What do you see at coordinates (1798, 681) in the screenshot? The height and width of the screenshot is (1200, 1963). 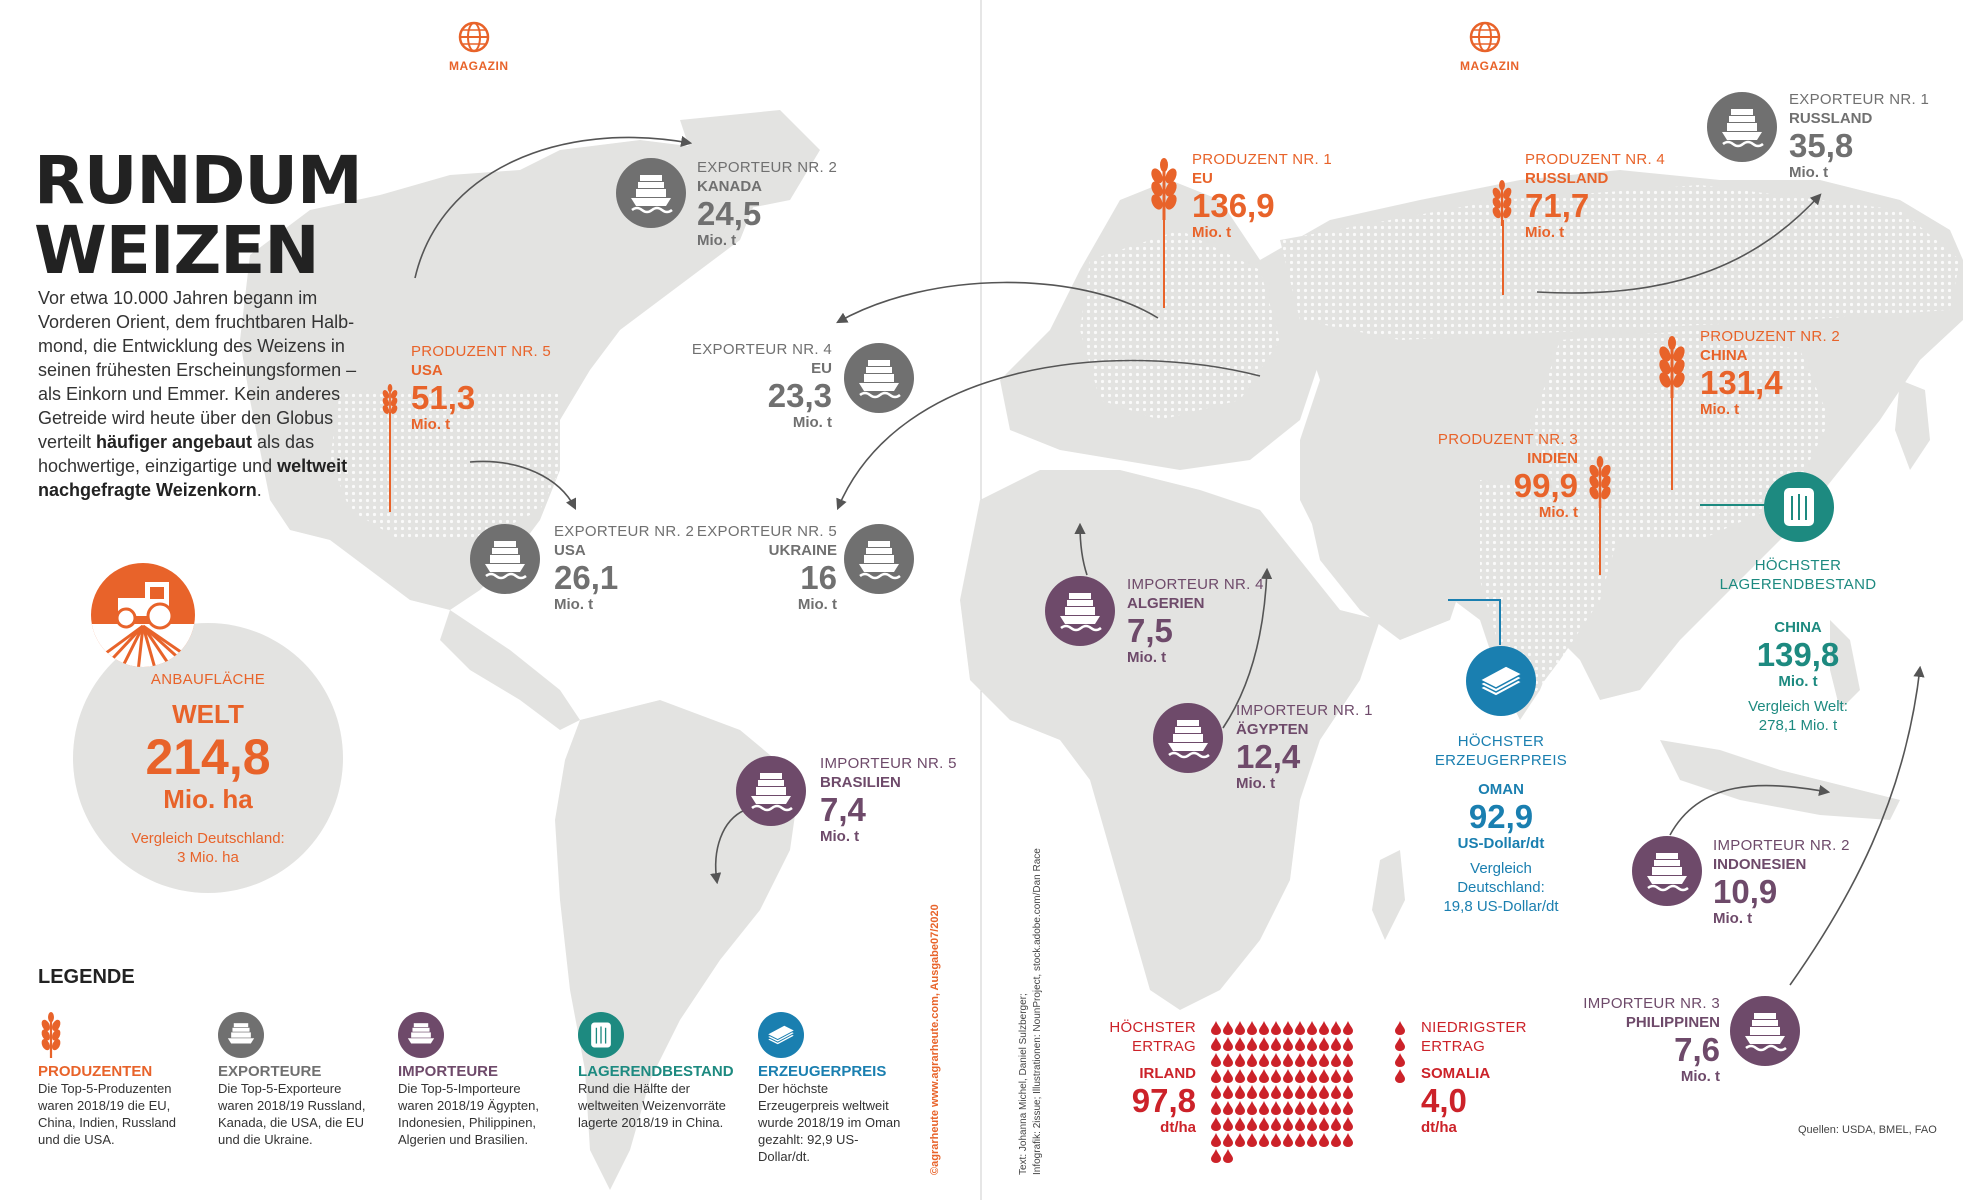 I see `lager-unit: Mio. t` at bounding box center [1798, 681].